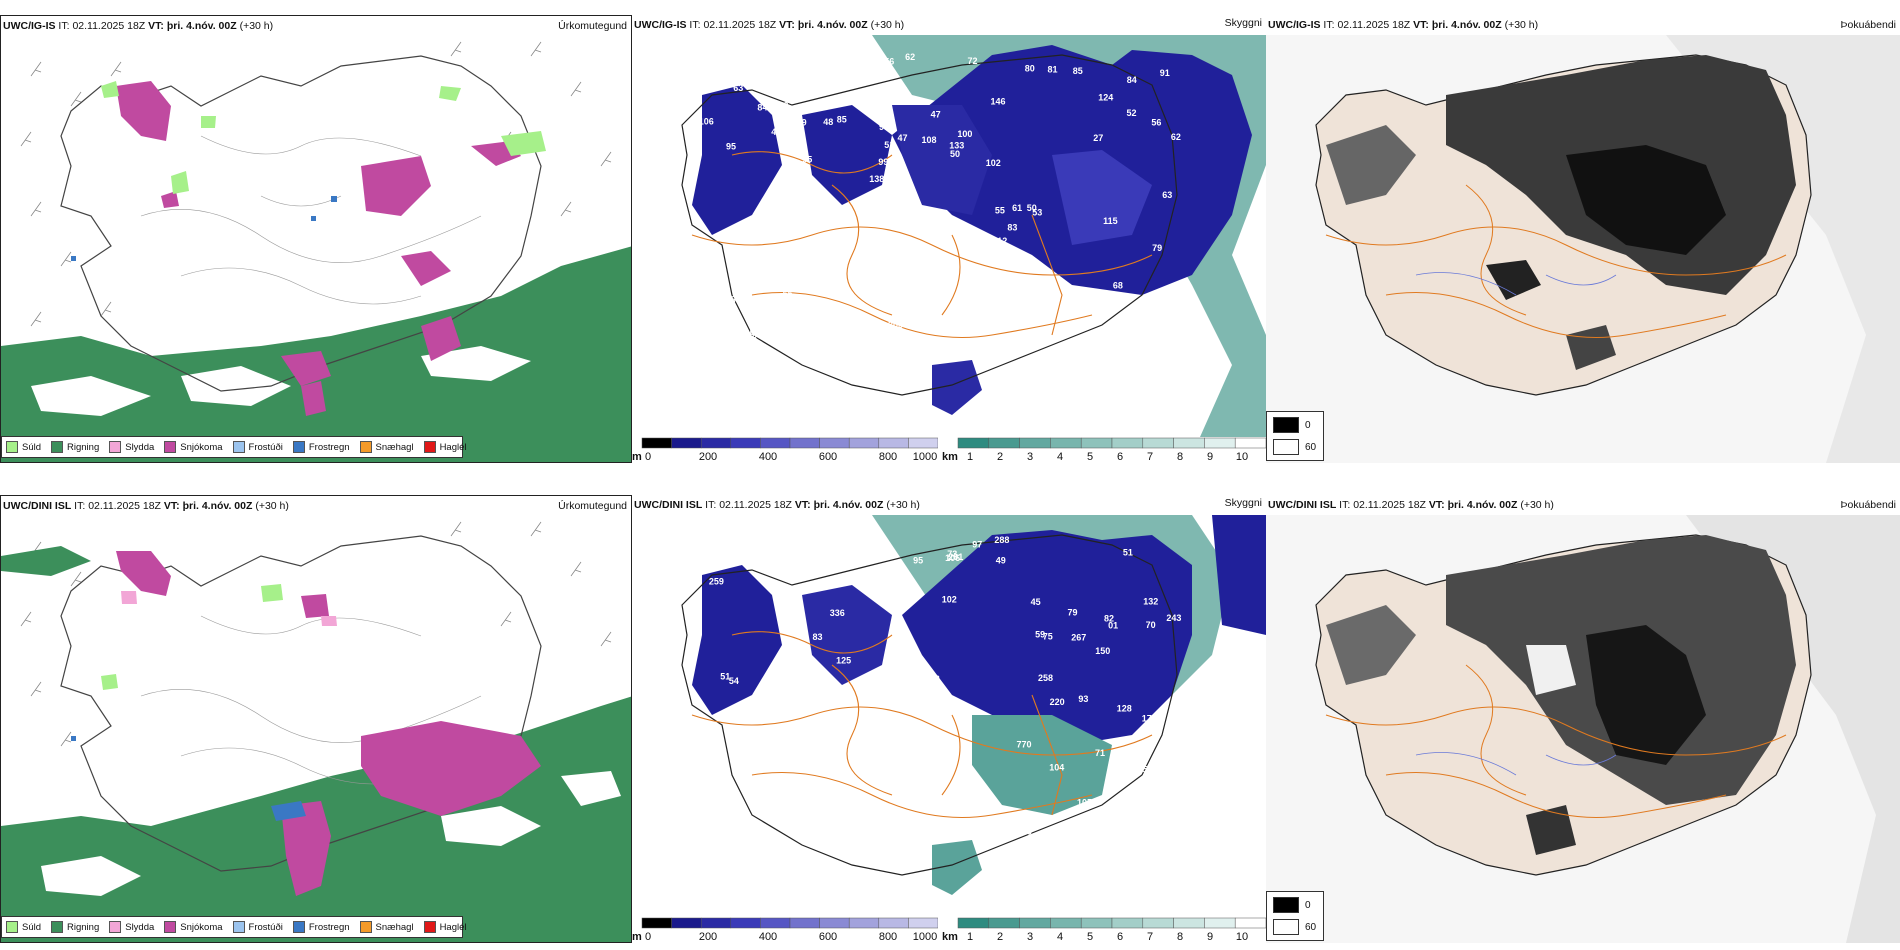 The width and height of the screenshot is (1900, 950). I want to click on ceiling-label: 62, so click(910, 57).